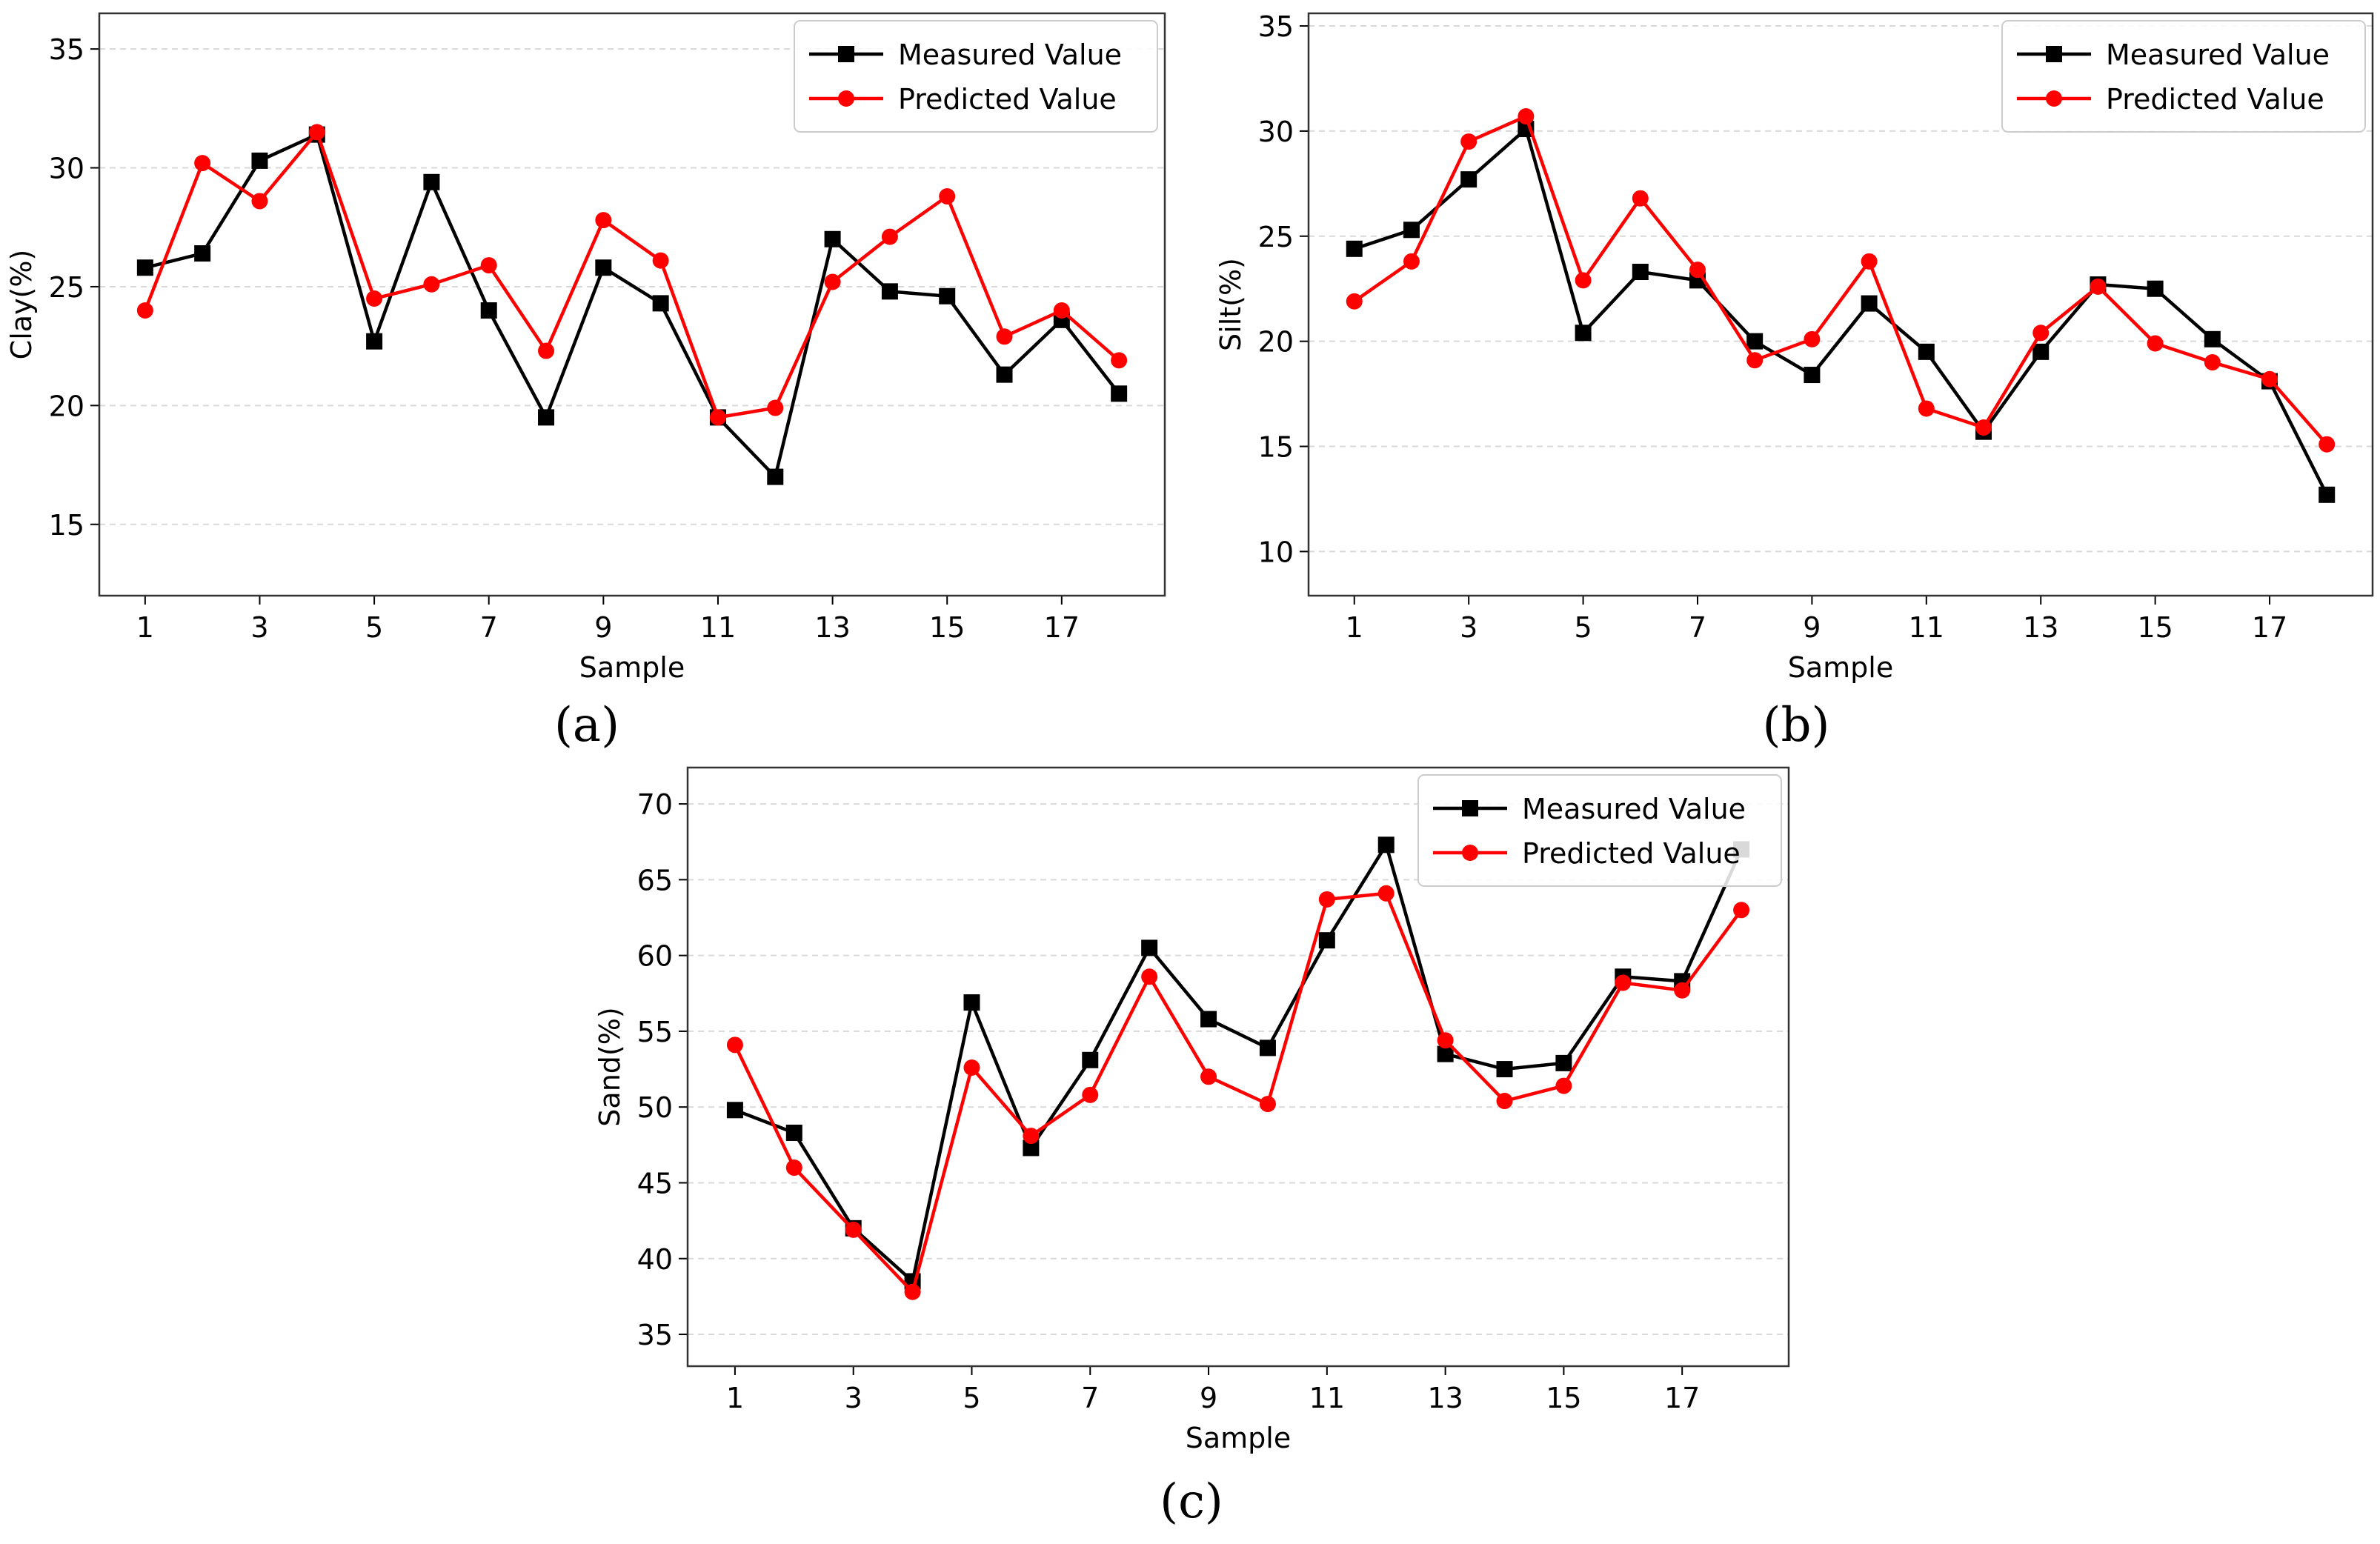 This screenshot has height=1544, width=2380. What do you see at coordinates (1796, 725) in the screenshot?
I see `panel-label-b: (b)` at bounding box center [1796, 725].